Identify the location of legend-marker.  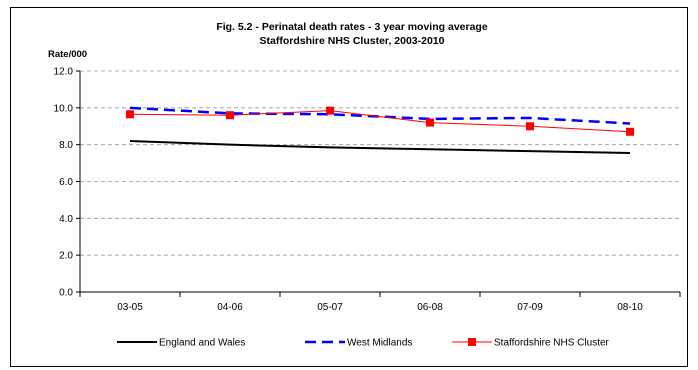
(472, 342).